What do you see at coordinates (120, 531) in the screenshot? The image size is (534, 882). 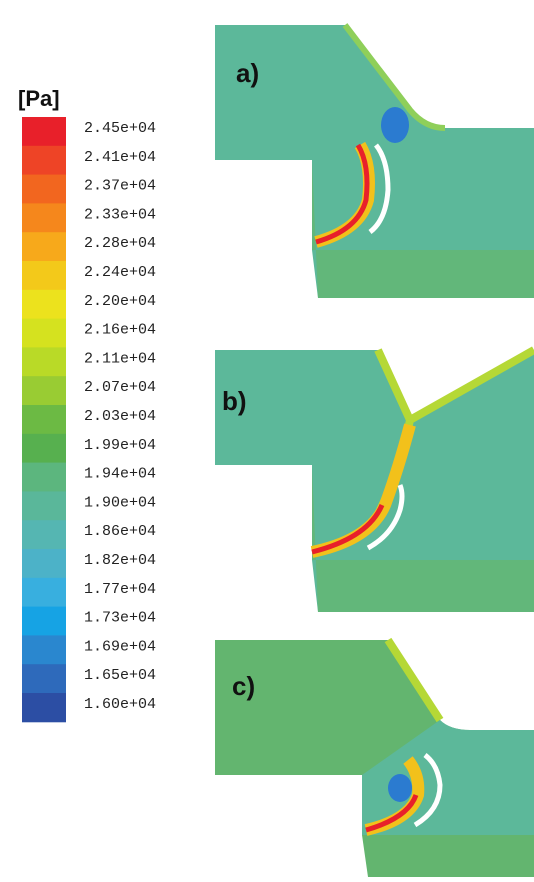 I see `colorbar-label: 1.86e+04` at bounding box center [120, 531].